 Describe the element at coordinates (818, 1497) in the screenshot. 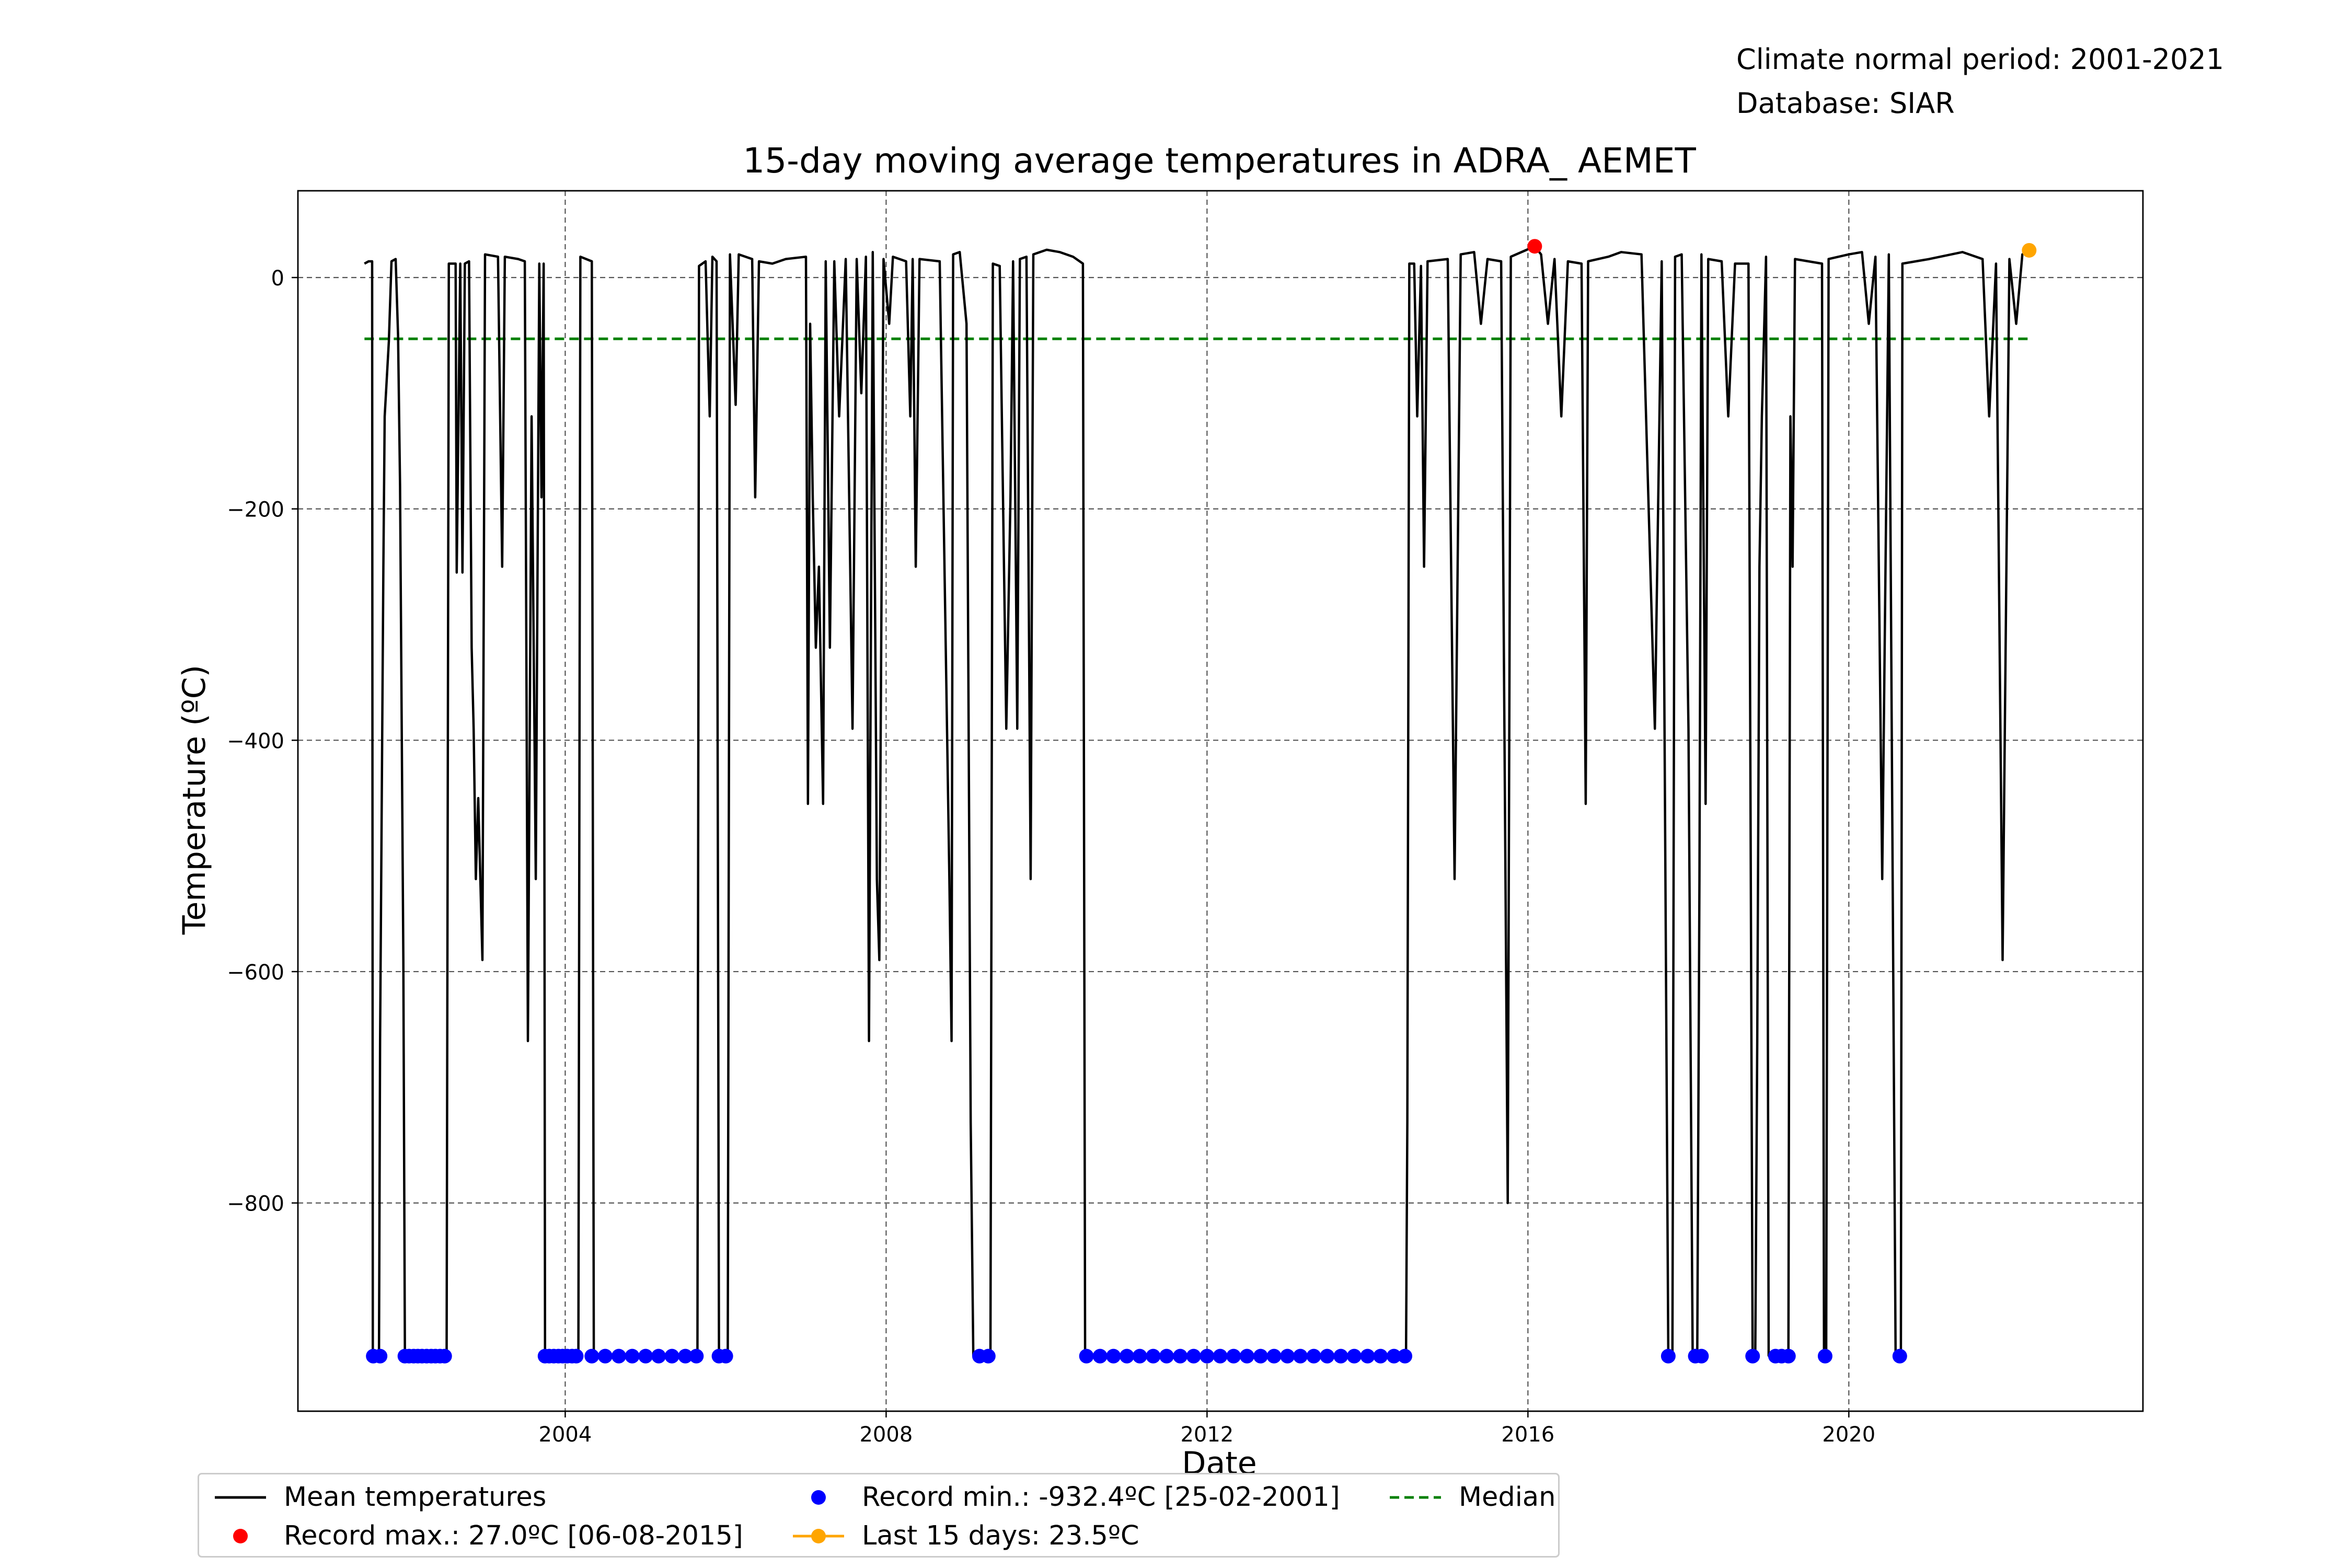

I see `legend-record-min-marker` at that location.